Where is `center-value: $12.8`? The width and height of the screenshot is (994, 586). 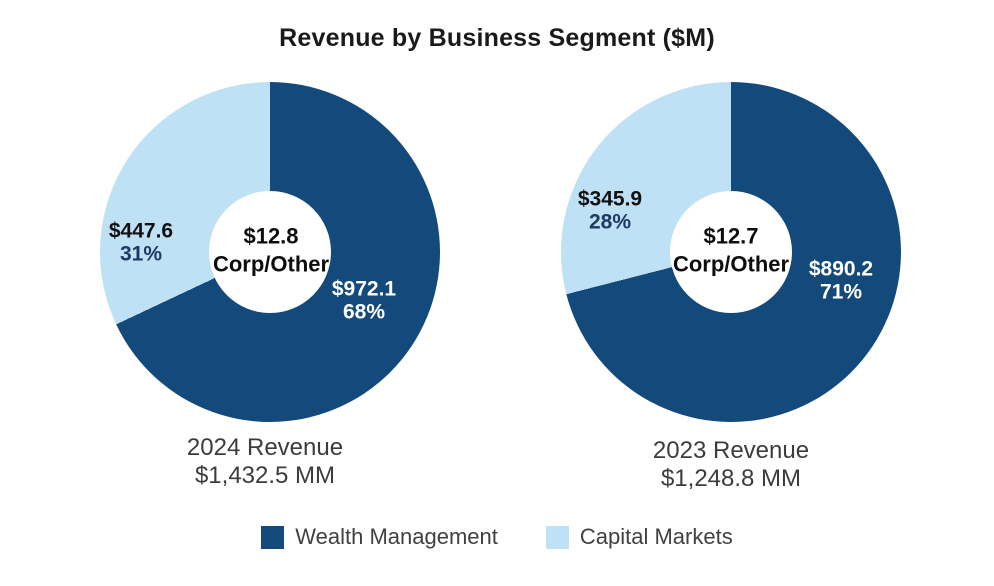
center-value: $12.8 is located at coordinates (271, 236).